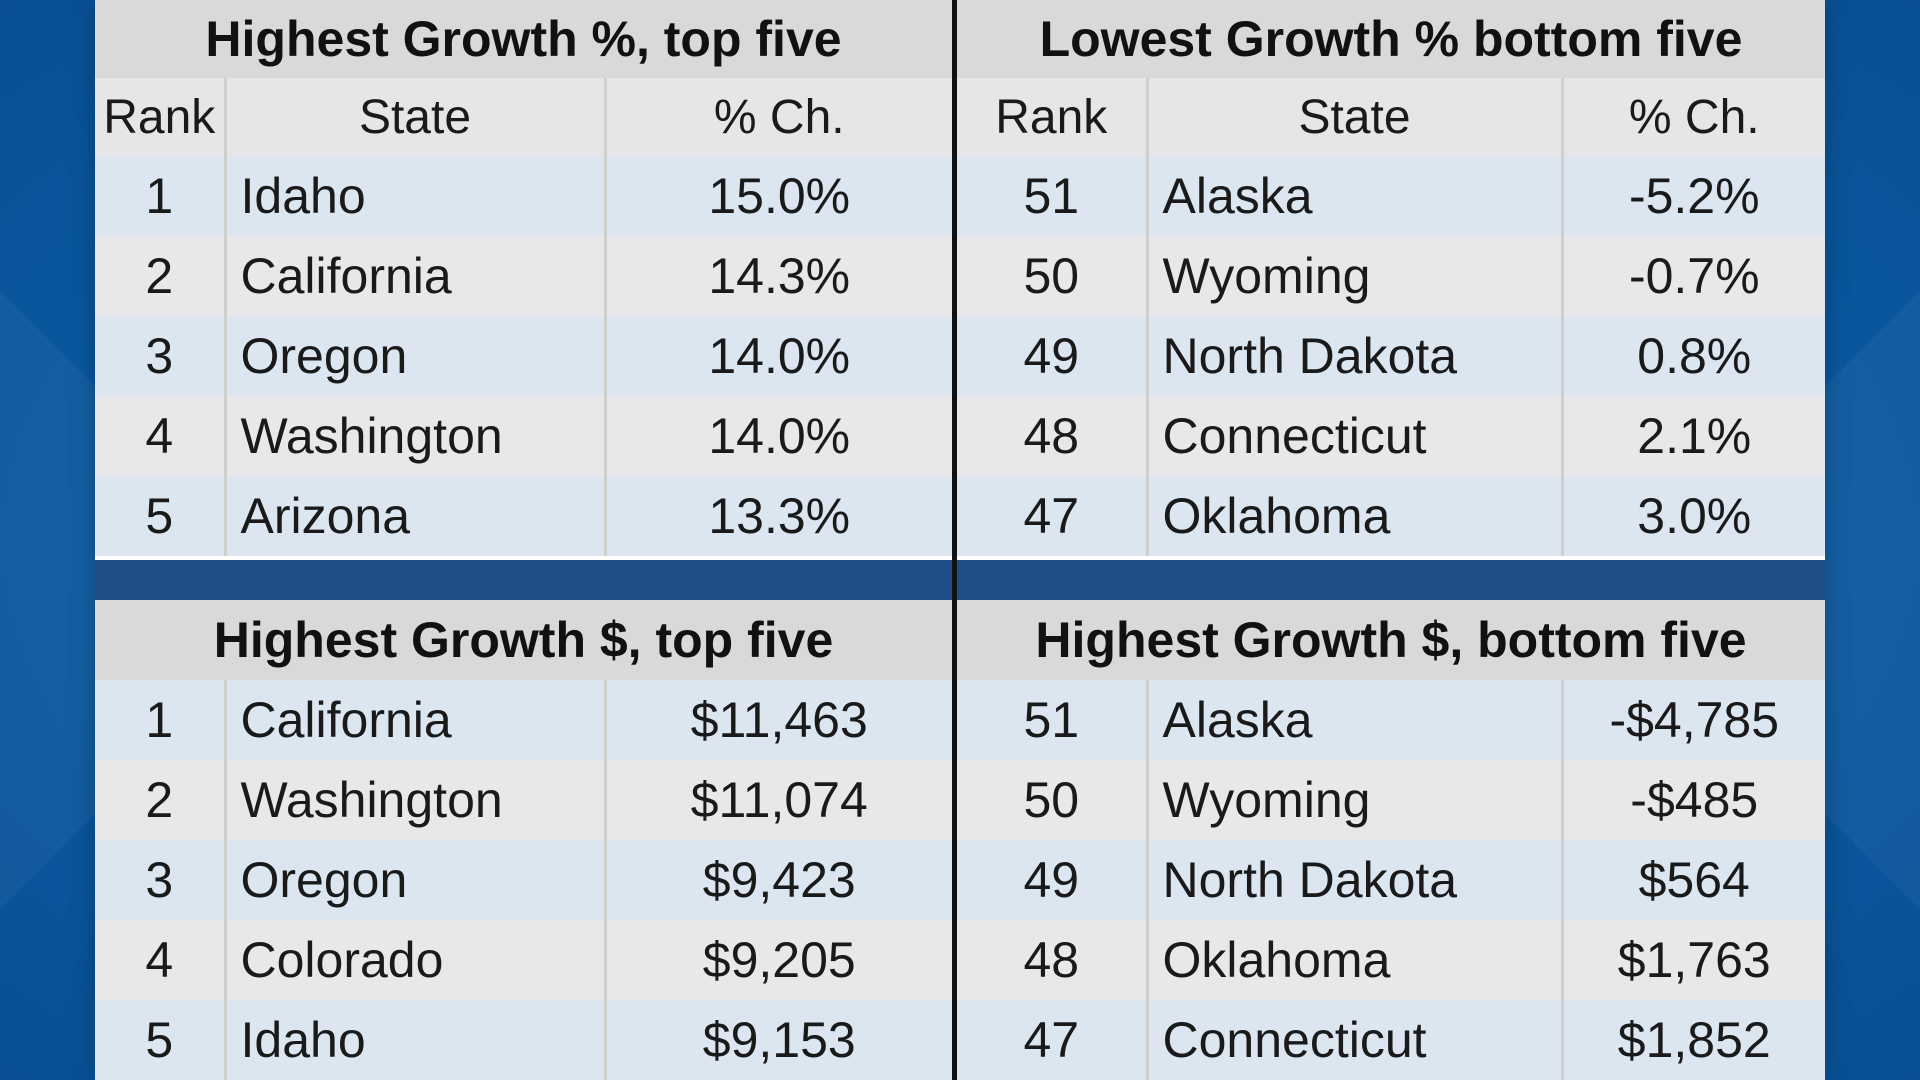 This screenshot has height=1080, width=1920. I want to click on table-title: Lowest Growth % bottom five, so click(1391, 39).